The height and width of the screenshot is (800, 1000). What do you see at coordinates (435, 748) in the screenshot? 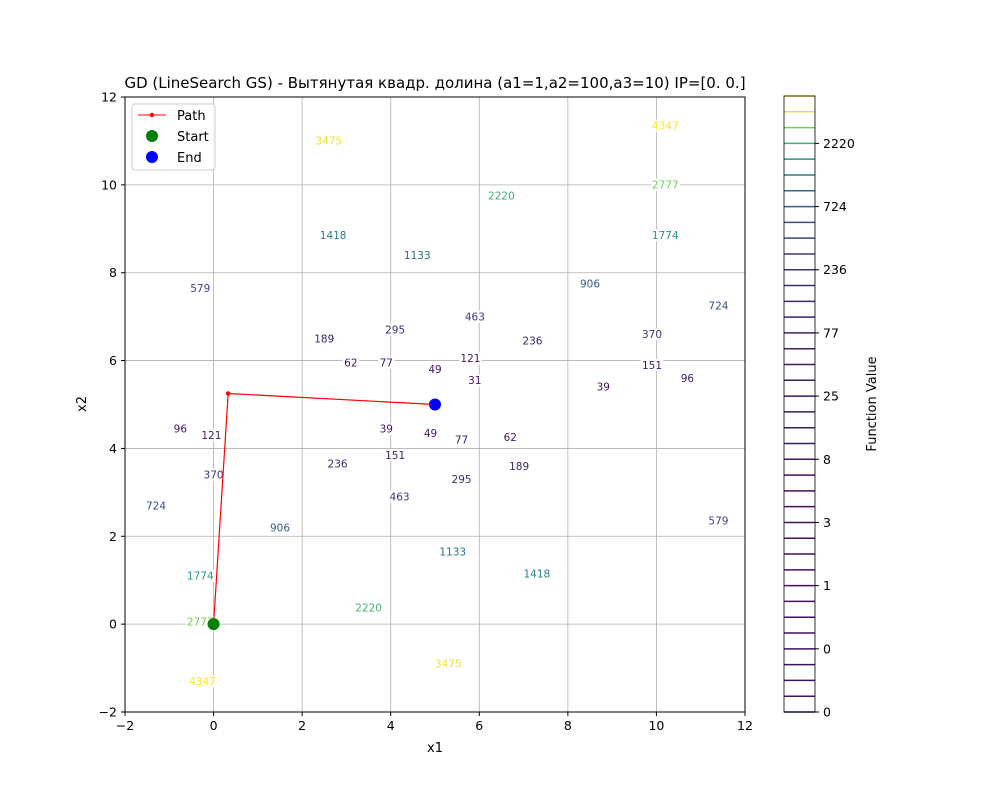
I see `x-axis-label: x1` at bounding box center [435, 748].